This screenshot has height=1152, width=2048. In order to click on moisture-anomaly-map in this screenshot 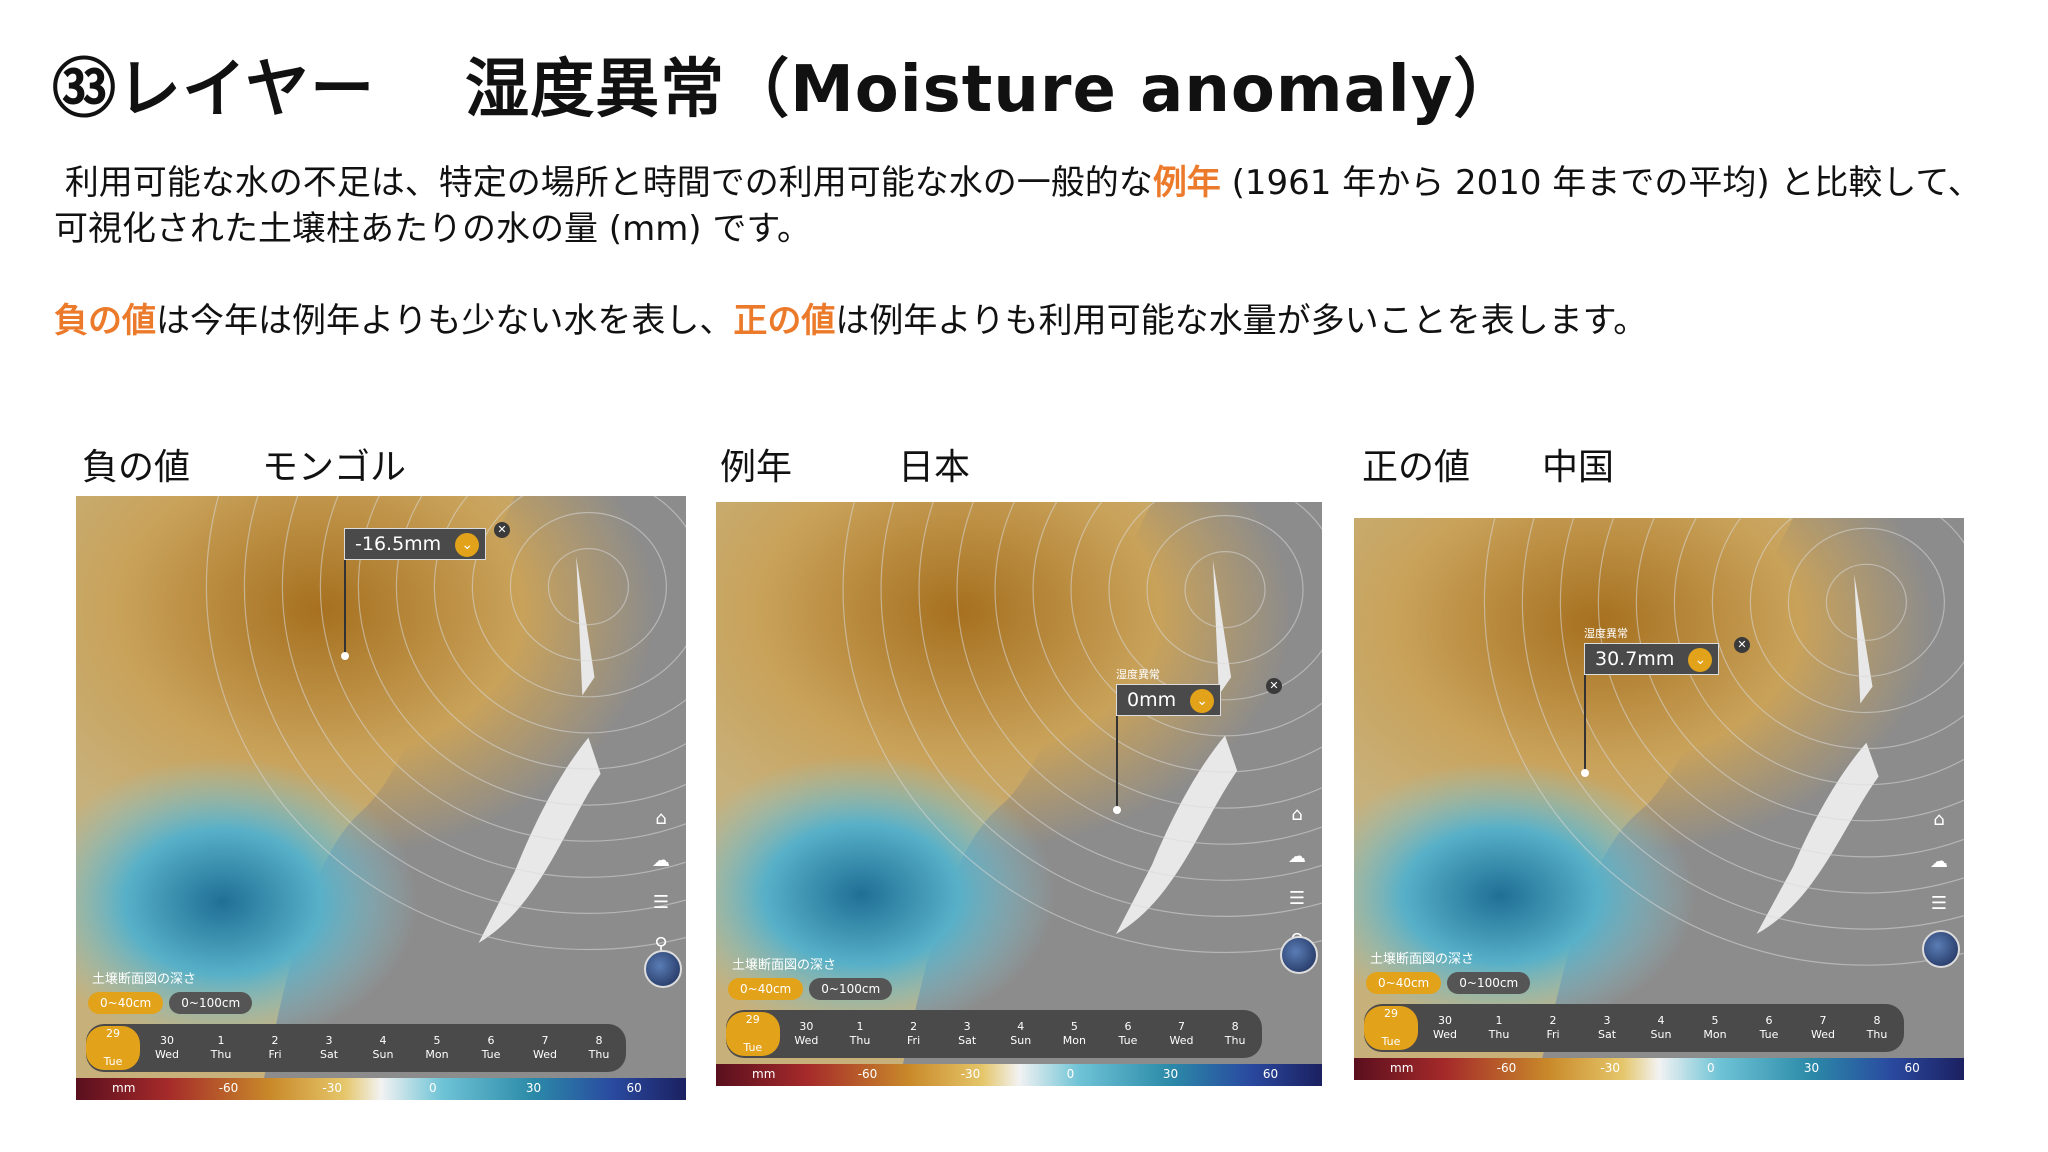, I will do `click(1659, 799)`.